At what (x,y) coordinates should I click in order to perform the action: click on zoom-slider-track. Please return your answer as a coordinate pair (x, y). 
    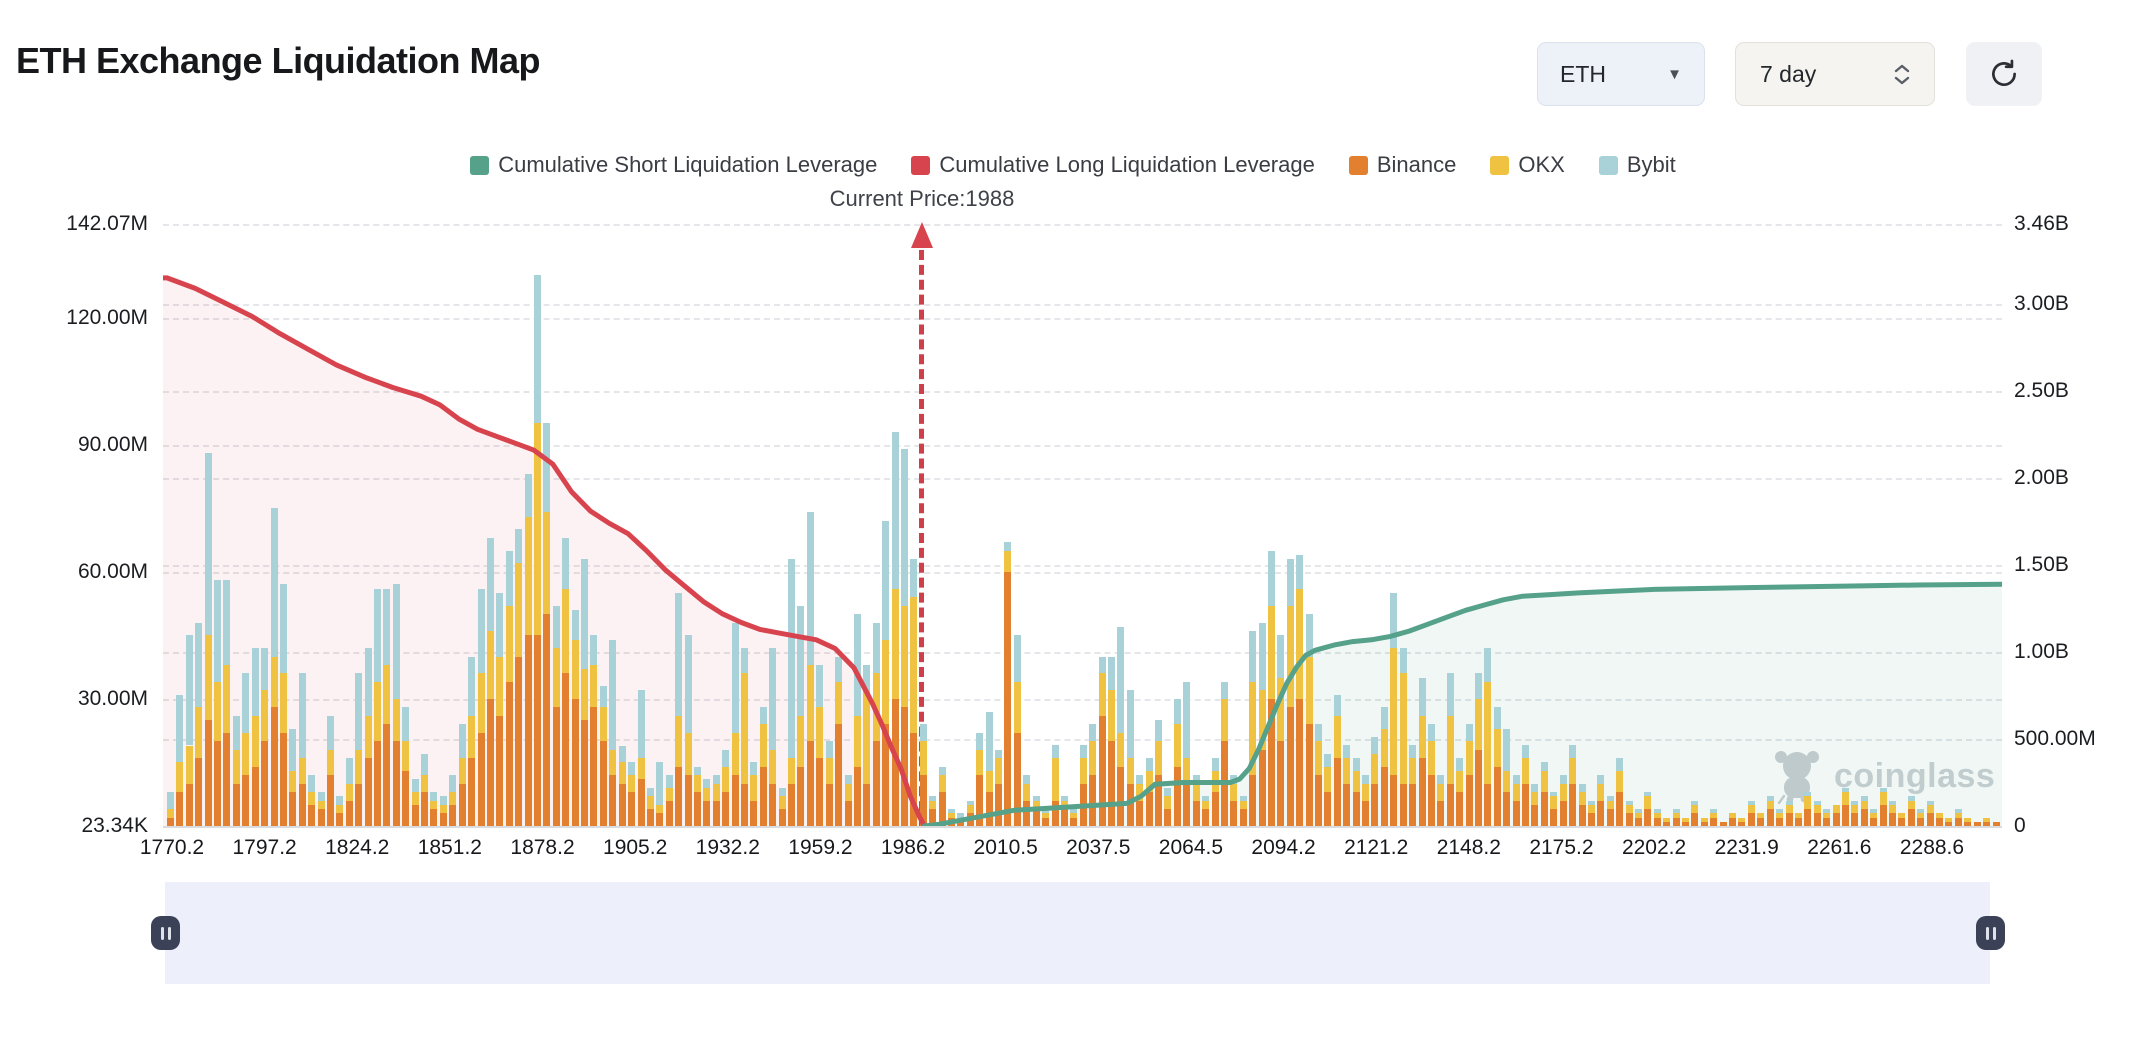
    Looking at the image, I should click on (1077, 933).